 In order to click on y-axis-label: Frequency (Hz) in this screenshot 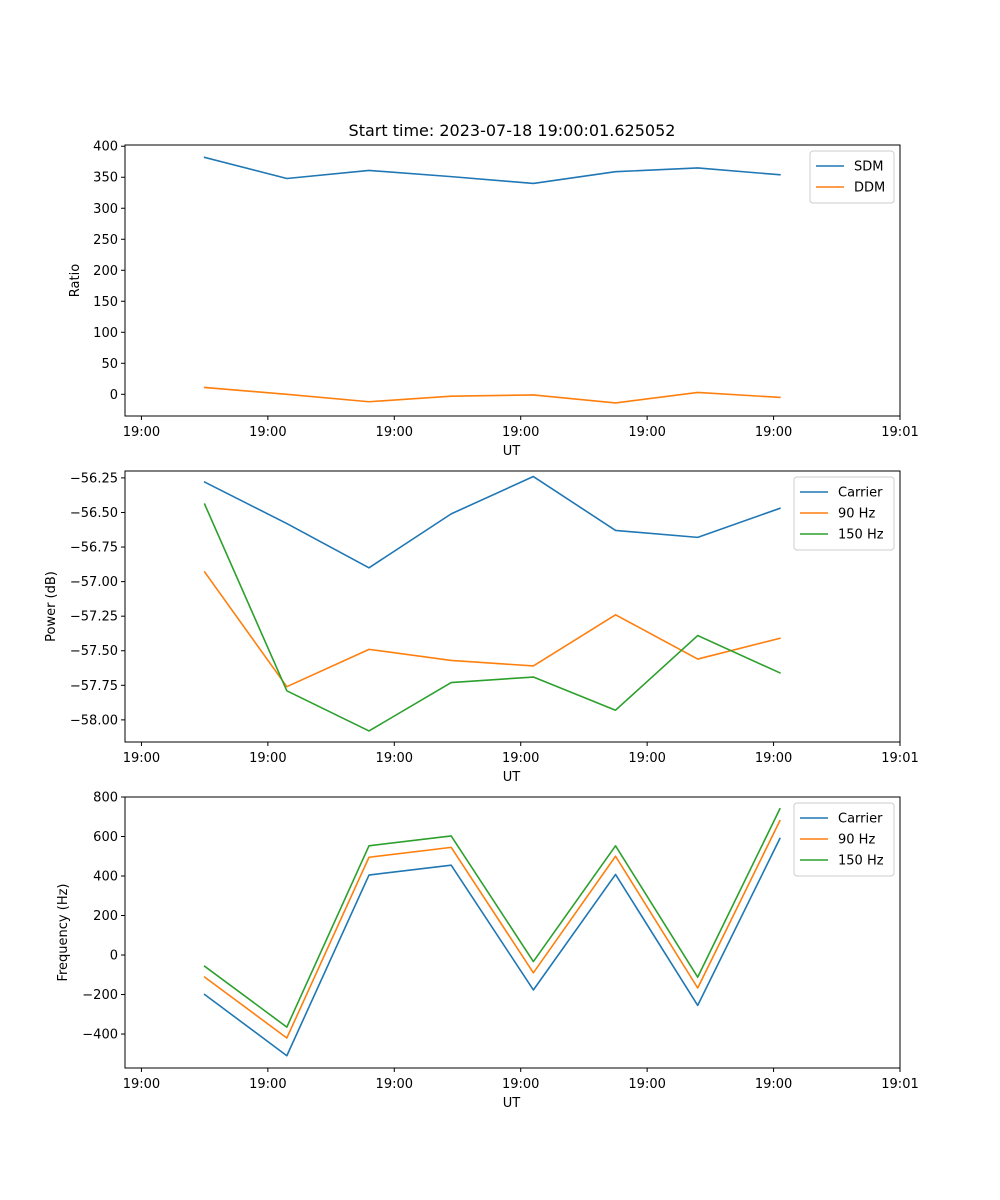, I will do `click(63, 932)`.